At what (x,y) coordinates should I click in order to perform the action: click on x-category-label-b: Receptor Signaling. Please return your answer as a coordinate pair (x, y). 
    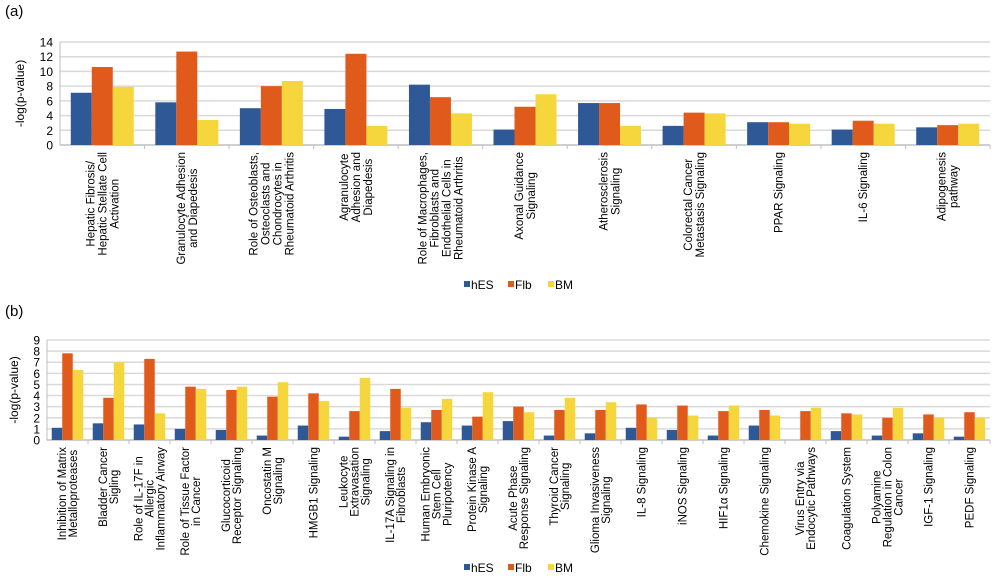
    Looking at the image, I should click on (238, 495).